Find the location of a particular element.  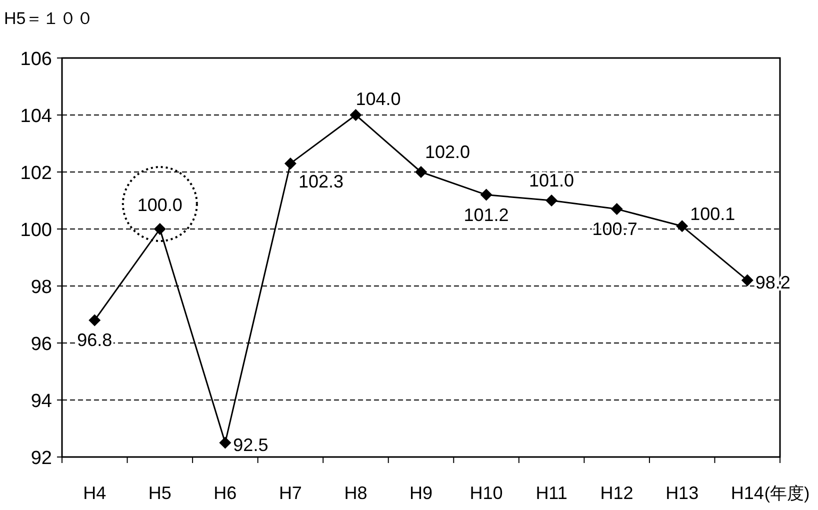

text: 101.2 is located at coordinates (486, 214).